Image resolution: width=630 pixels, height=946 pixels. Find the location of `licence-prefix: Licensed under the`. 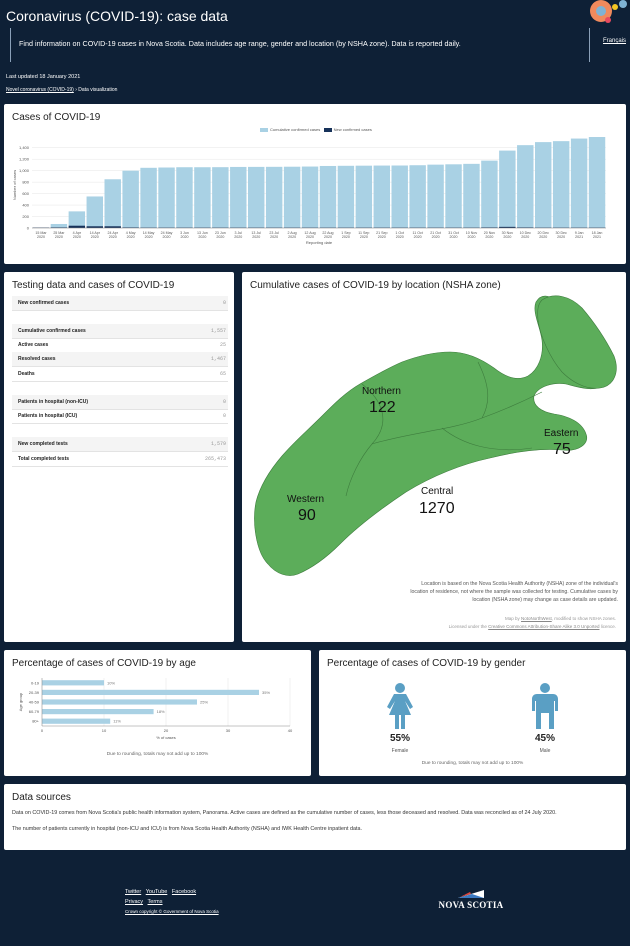

licence-prefix: Licensed under the is located at coordinates (468, 626).